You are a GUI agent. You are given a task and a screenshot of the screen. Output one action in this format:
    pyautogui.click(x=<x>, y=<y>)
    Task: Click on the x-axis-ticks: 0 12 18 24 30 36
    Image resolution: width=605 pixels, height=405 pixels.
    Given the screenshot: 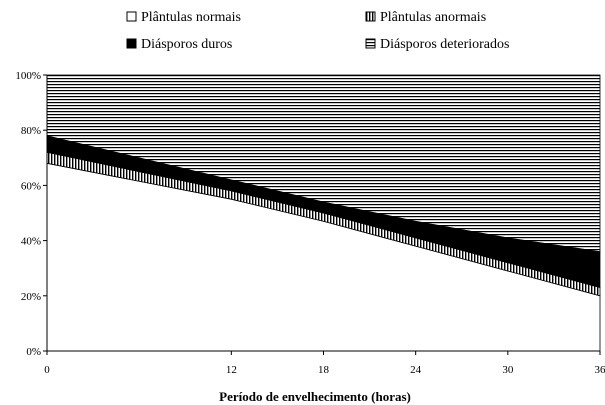 What is the action you would take?
    pyautogui.click(x=324, y=363)
    